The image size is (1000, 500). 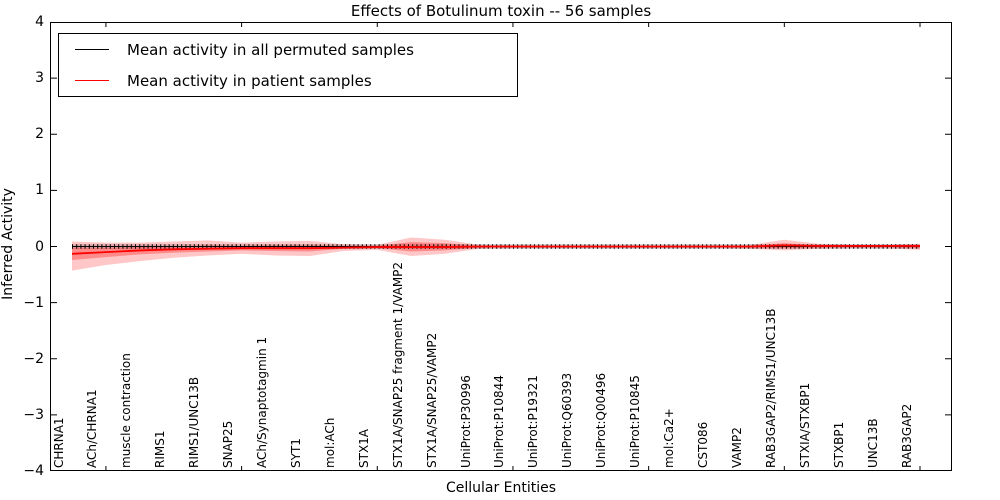 What do you see at coordinates (431, 400) in the screenshot?
I see `x-category-label: STX1A/SNAP25/VAMP2` at bounding box center [431, 400].